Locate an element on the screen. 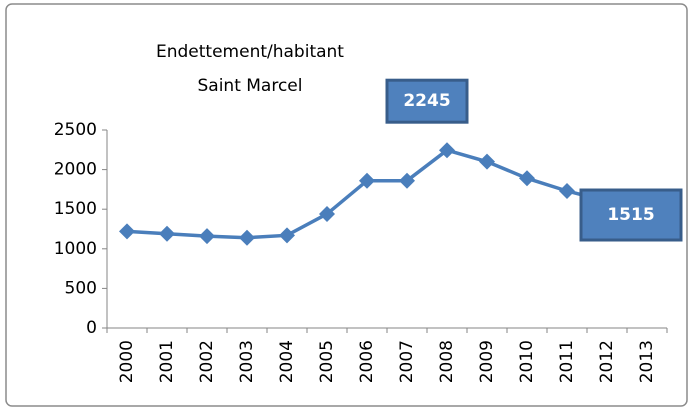 The image size is (691, 410). x-tick-label: 2001 is located at coordinates (167, 361).